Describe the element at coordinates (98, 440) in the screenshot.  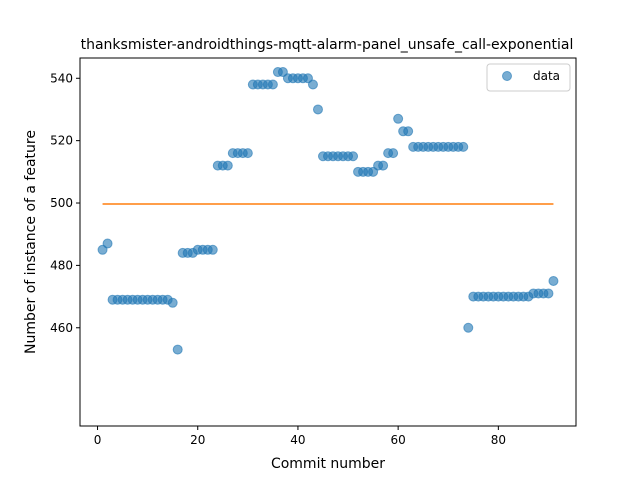
I see `x-tick-label: 0` at that location.